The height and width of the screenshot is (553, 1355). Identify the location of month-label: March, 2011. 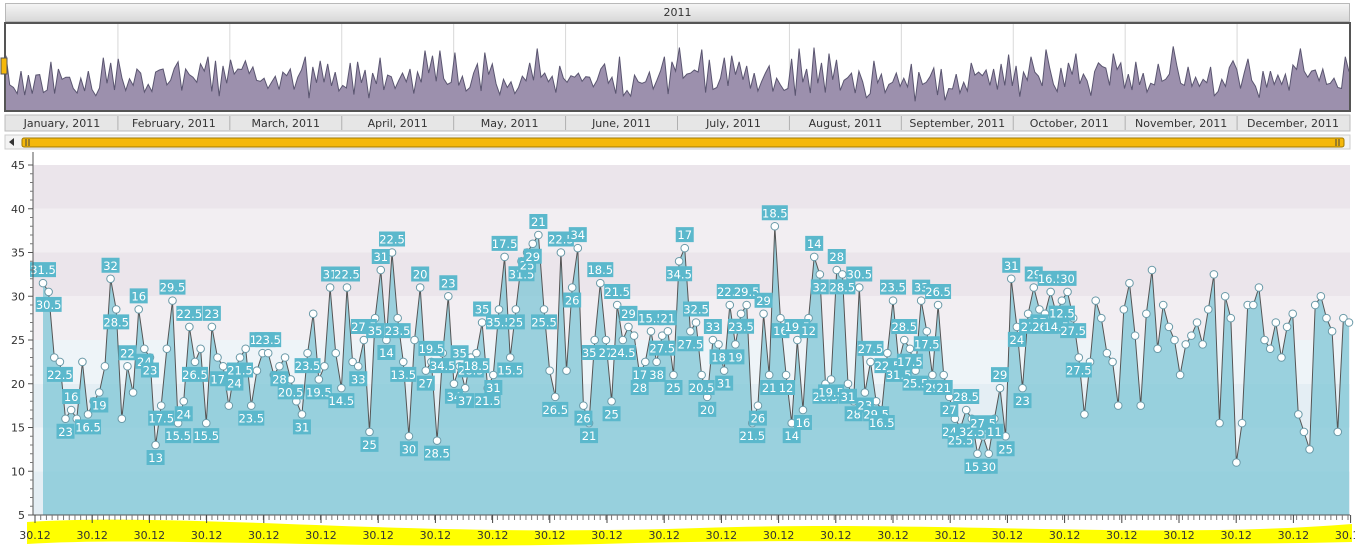
(286, 123).